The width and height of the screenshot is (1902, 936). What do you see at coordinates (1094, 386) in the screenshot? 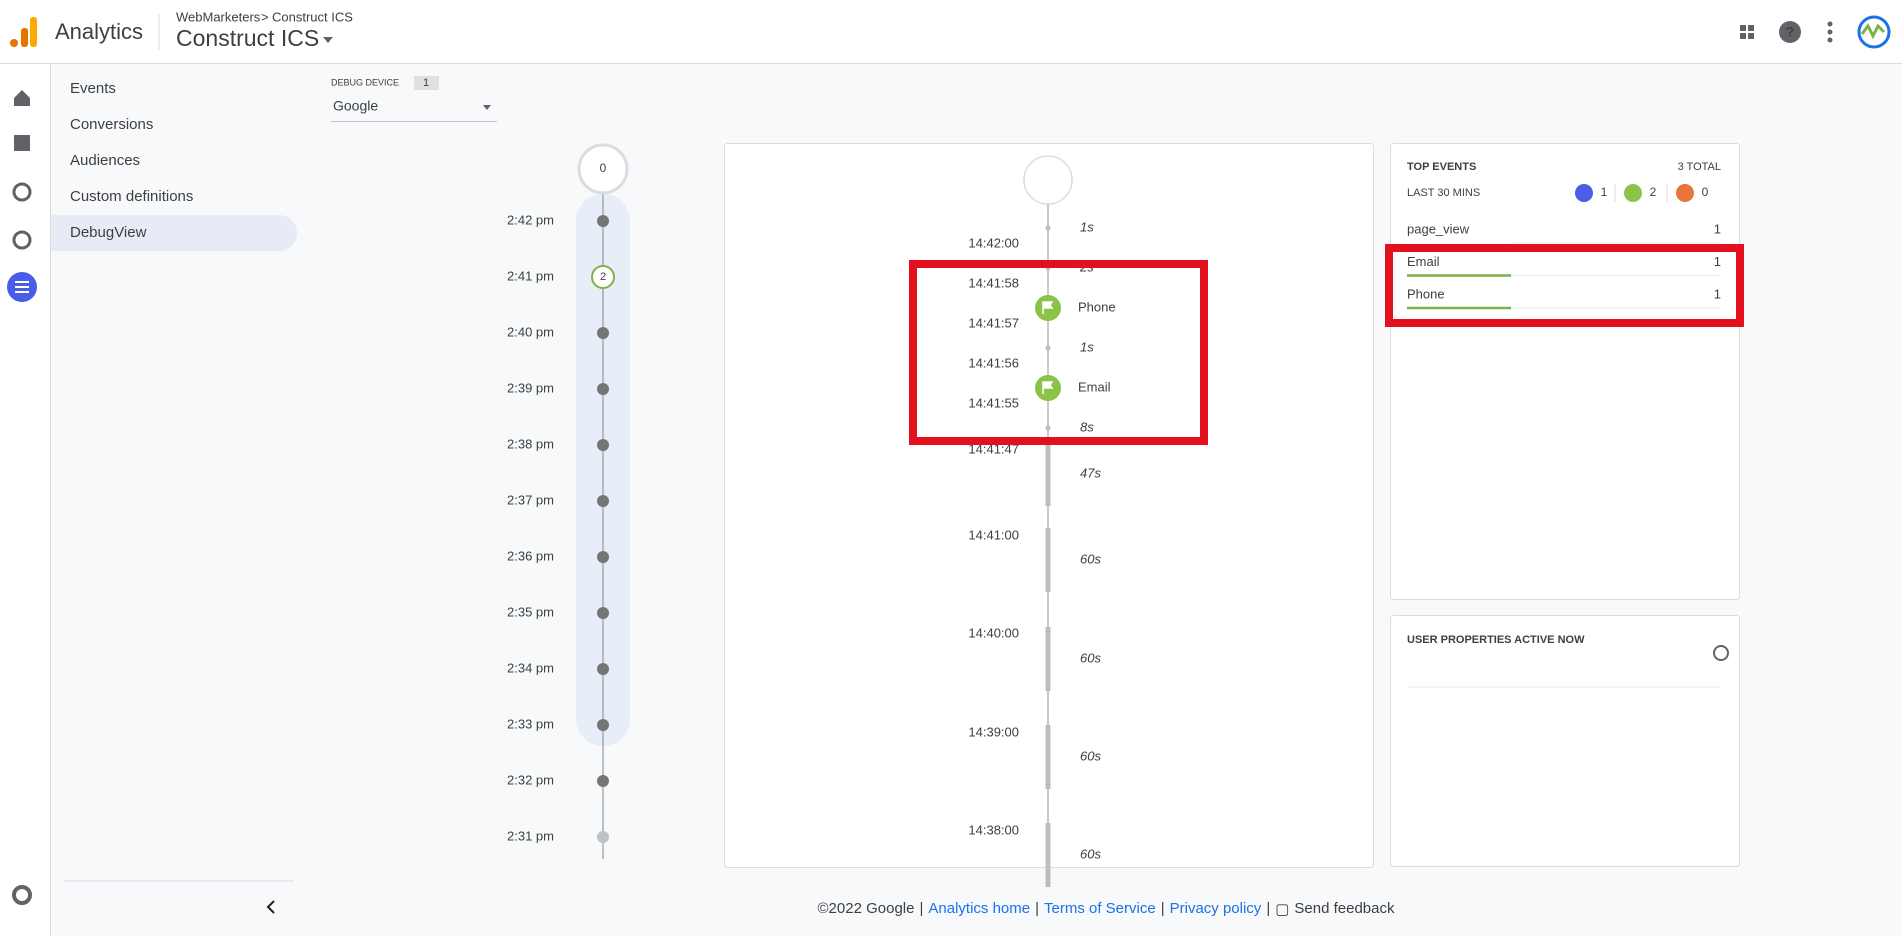
I see `event-name: Email` at bounding box center [1094, 386].